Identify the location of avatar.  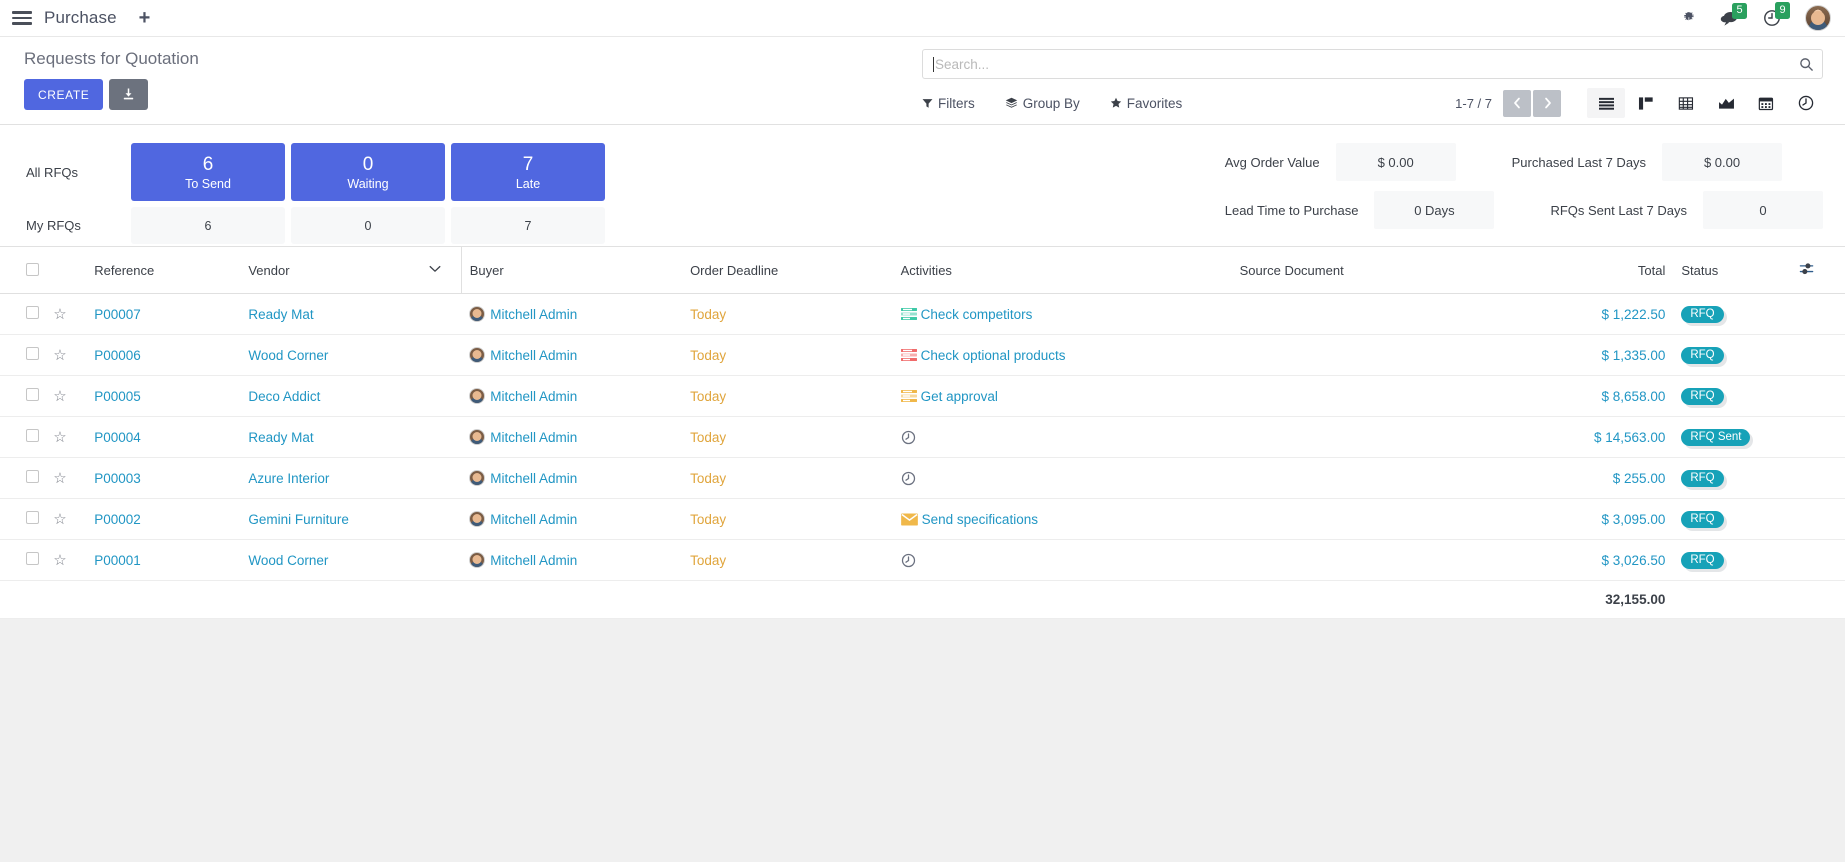
(1818, 18).